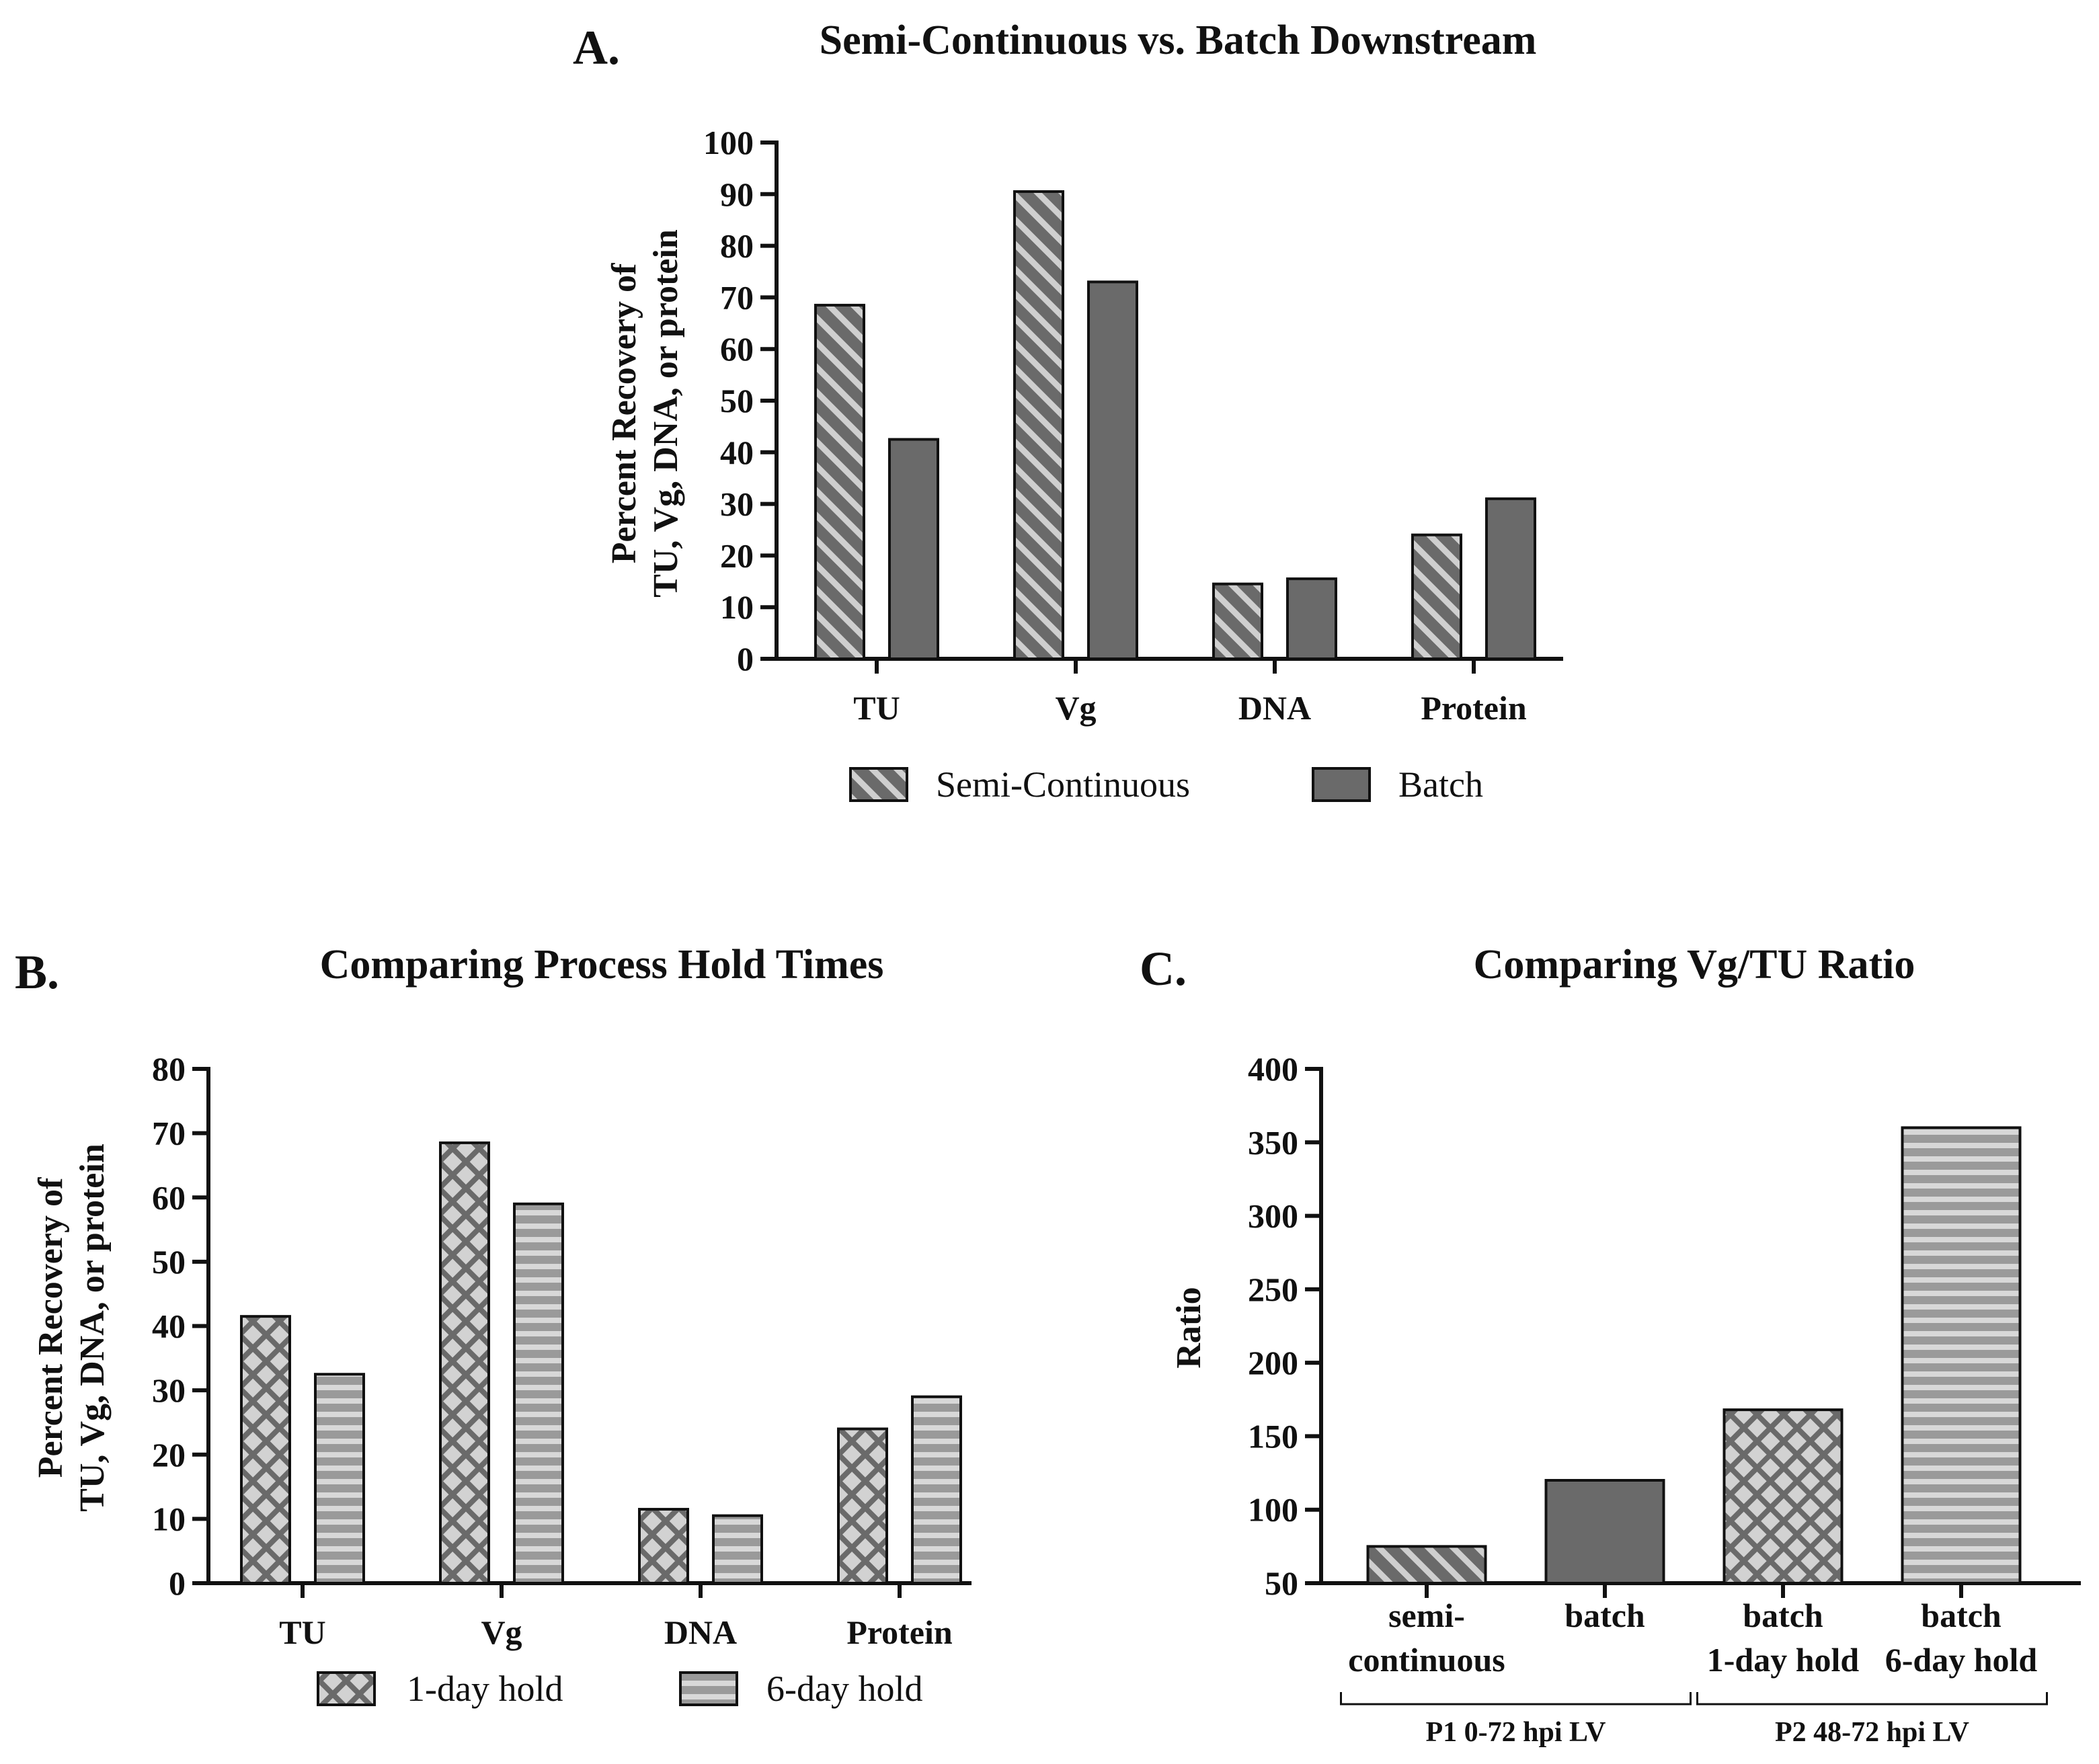 This screenshot has height=1764, width=2099. What do you see at coordinates (1694, 965) in the screenshot?
I see `panel-c-title: Comparing Vg/TU Ratio` at bounding box center [1694, 965].